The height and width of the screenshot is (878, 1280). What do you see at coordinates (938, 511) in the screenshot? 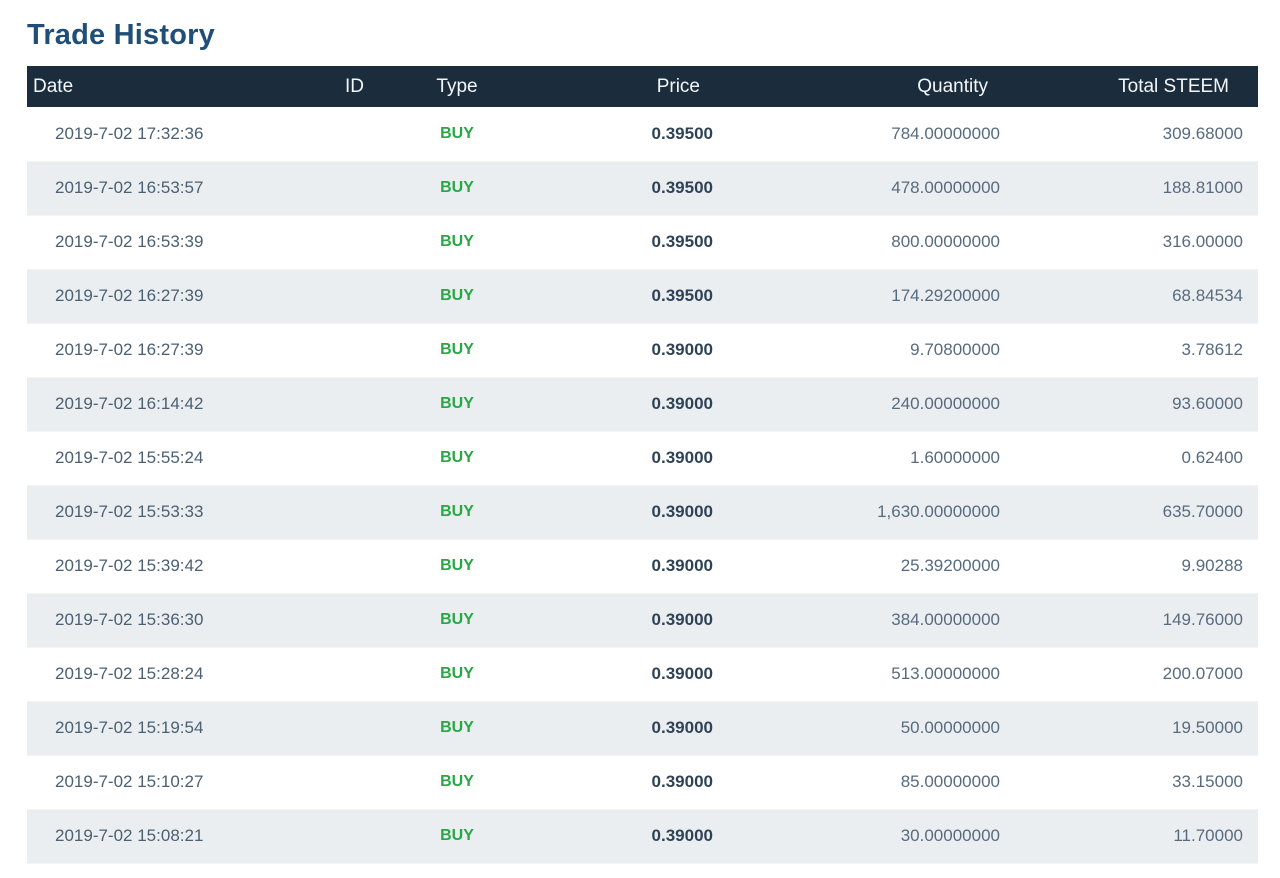
I see `quantity-cell: 1,630.00000000` at bounding box center [938, 511].